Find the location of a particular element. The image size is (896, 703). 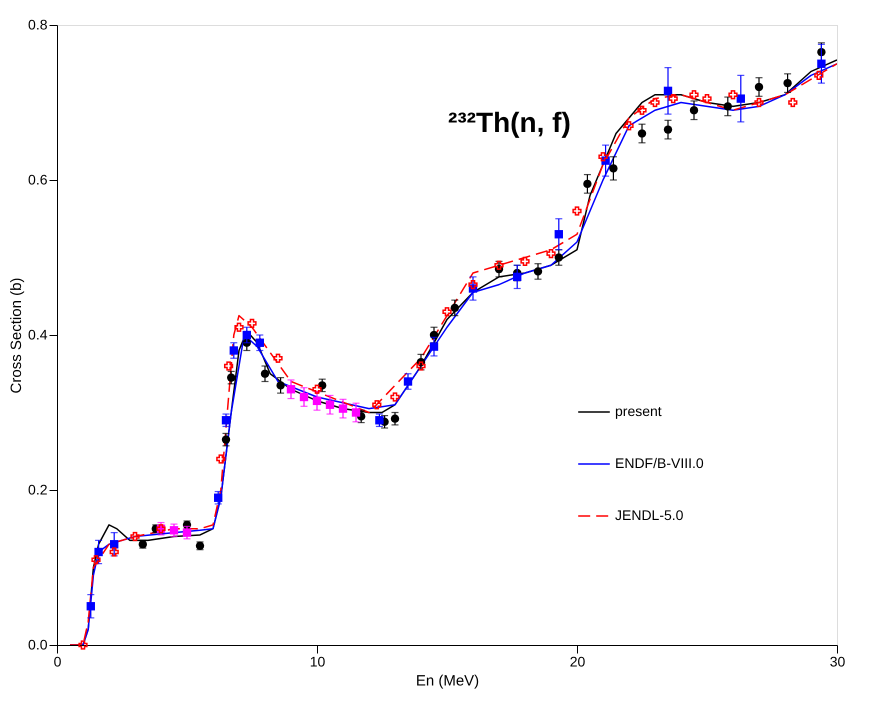

y-axis-title: Cross Section (b) is located at coordinates (17, 336).